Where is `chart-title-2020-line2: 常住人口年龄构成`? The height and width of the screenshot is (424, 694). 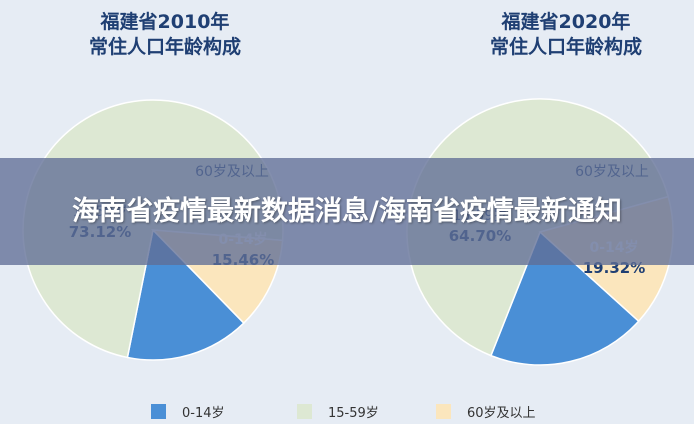 chart-title-2020-line2: 常住人口年龄构成 is located at coordinates (565, 47).